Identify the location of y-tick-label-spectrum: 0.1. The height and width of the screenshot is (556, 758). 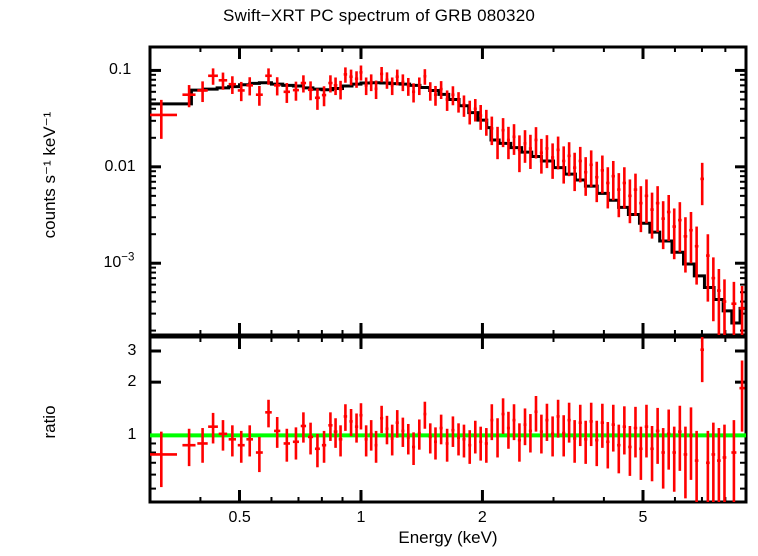
(120, 70).